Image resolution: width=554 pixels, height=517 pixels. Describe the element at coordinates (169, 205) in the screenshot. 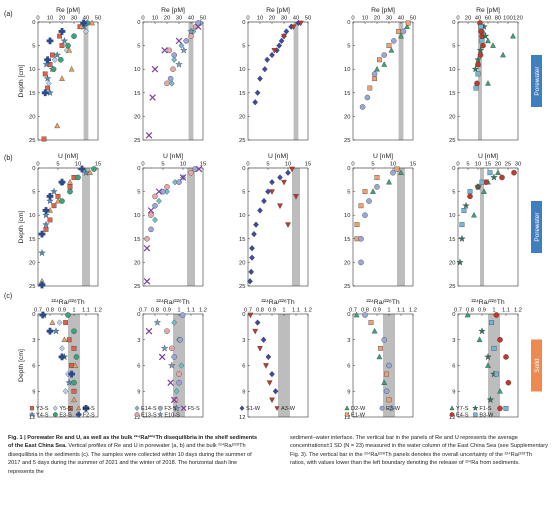

I see `series-E13-S` at that location.